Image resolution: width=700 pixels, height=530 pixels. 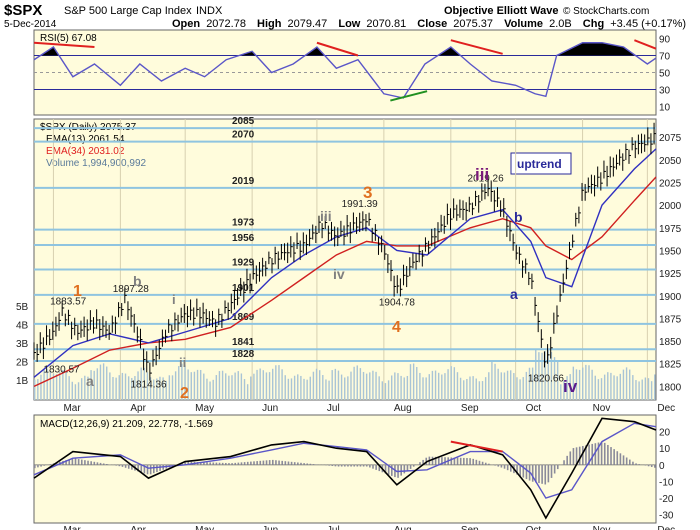 What do you see at coordinates (326, 216) in the screenshot?
I see `wave-label-8: iii` at bounding box center [326, 216].